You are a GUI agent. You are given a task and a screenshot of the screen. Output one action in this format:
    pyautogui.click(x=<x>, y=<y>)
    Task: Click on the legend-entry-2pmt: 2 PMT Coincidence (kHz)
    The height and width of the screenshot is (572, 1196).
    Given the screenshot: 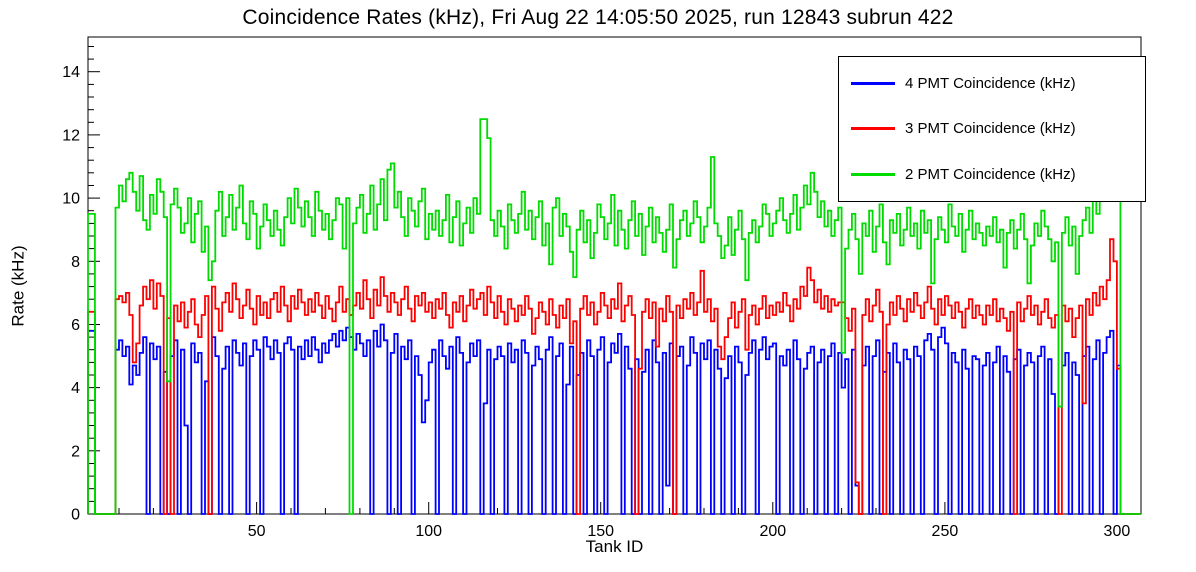 What is the action you would take?
    pyautogui.click(x=992, y=174)
    